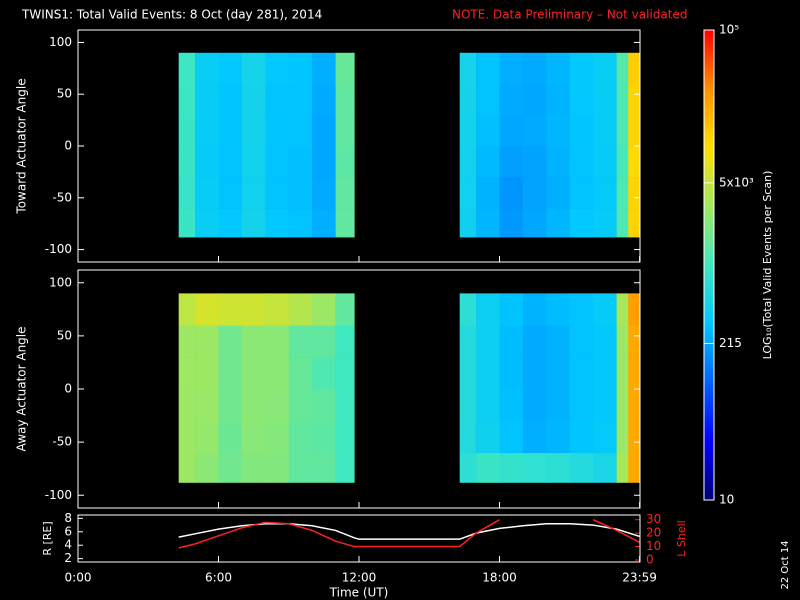  What do you see at coordinates (653, 519) in the screenshot?
I see `y2-tick-label: 30` at bounding box center [653, 519].